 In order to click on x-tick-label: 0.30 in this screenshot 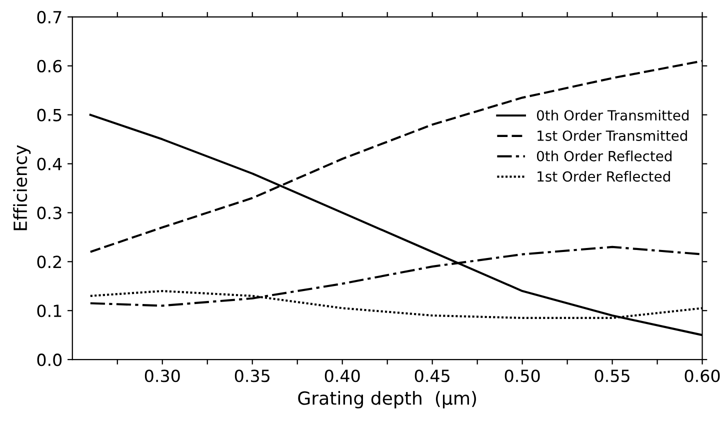, I will do `click(162, 376)`.